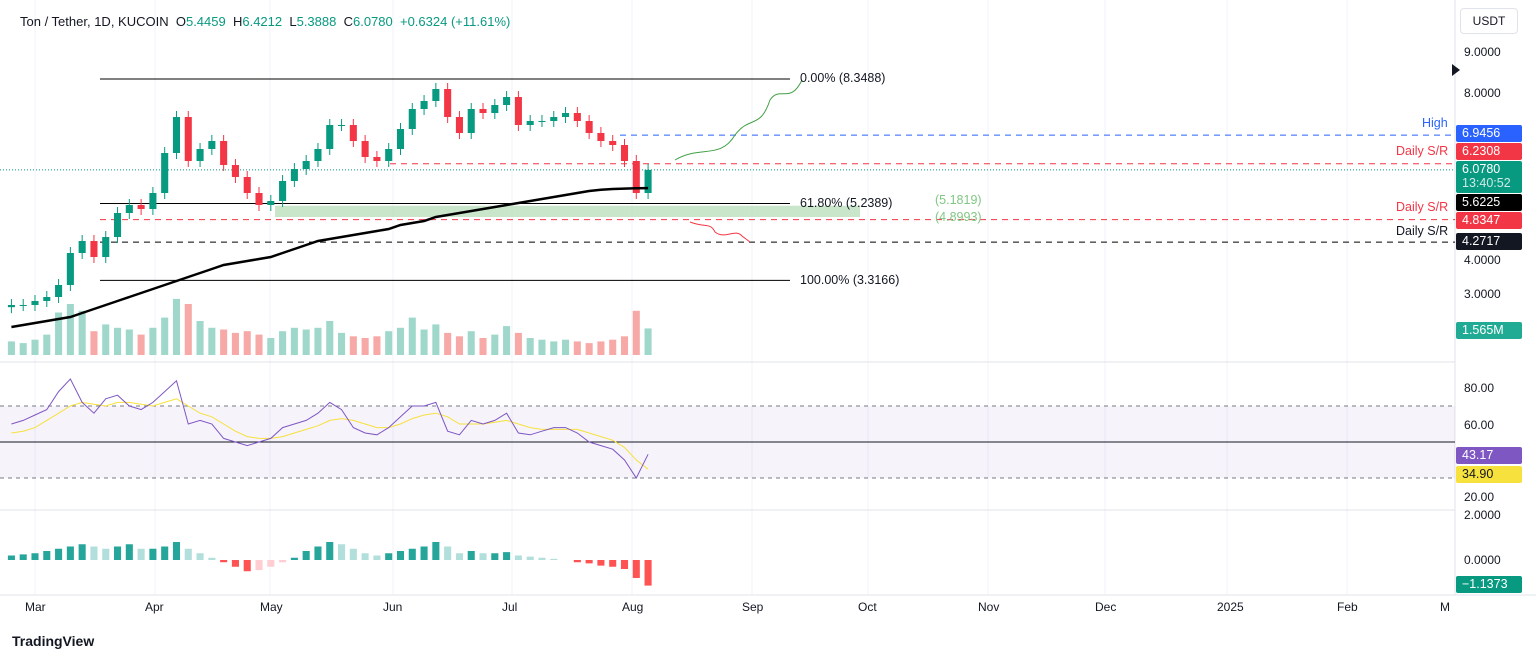 Image resolution: width=1536 pixels, height=660 pixels. What do you see at coordinates (1456, 70) in the screenshot?
I see `scroll-right-icon` at bounding box center [1456, 70].